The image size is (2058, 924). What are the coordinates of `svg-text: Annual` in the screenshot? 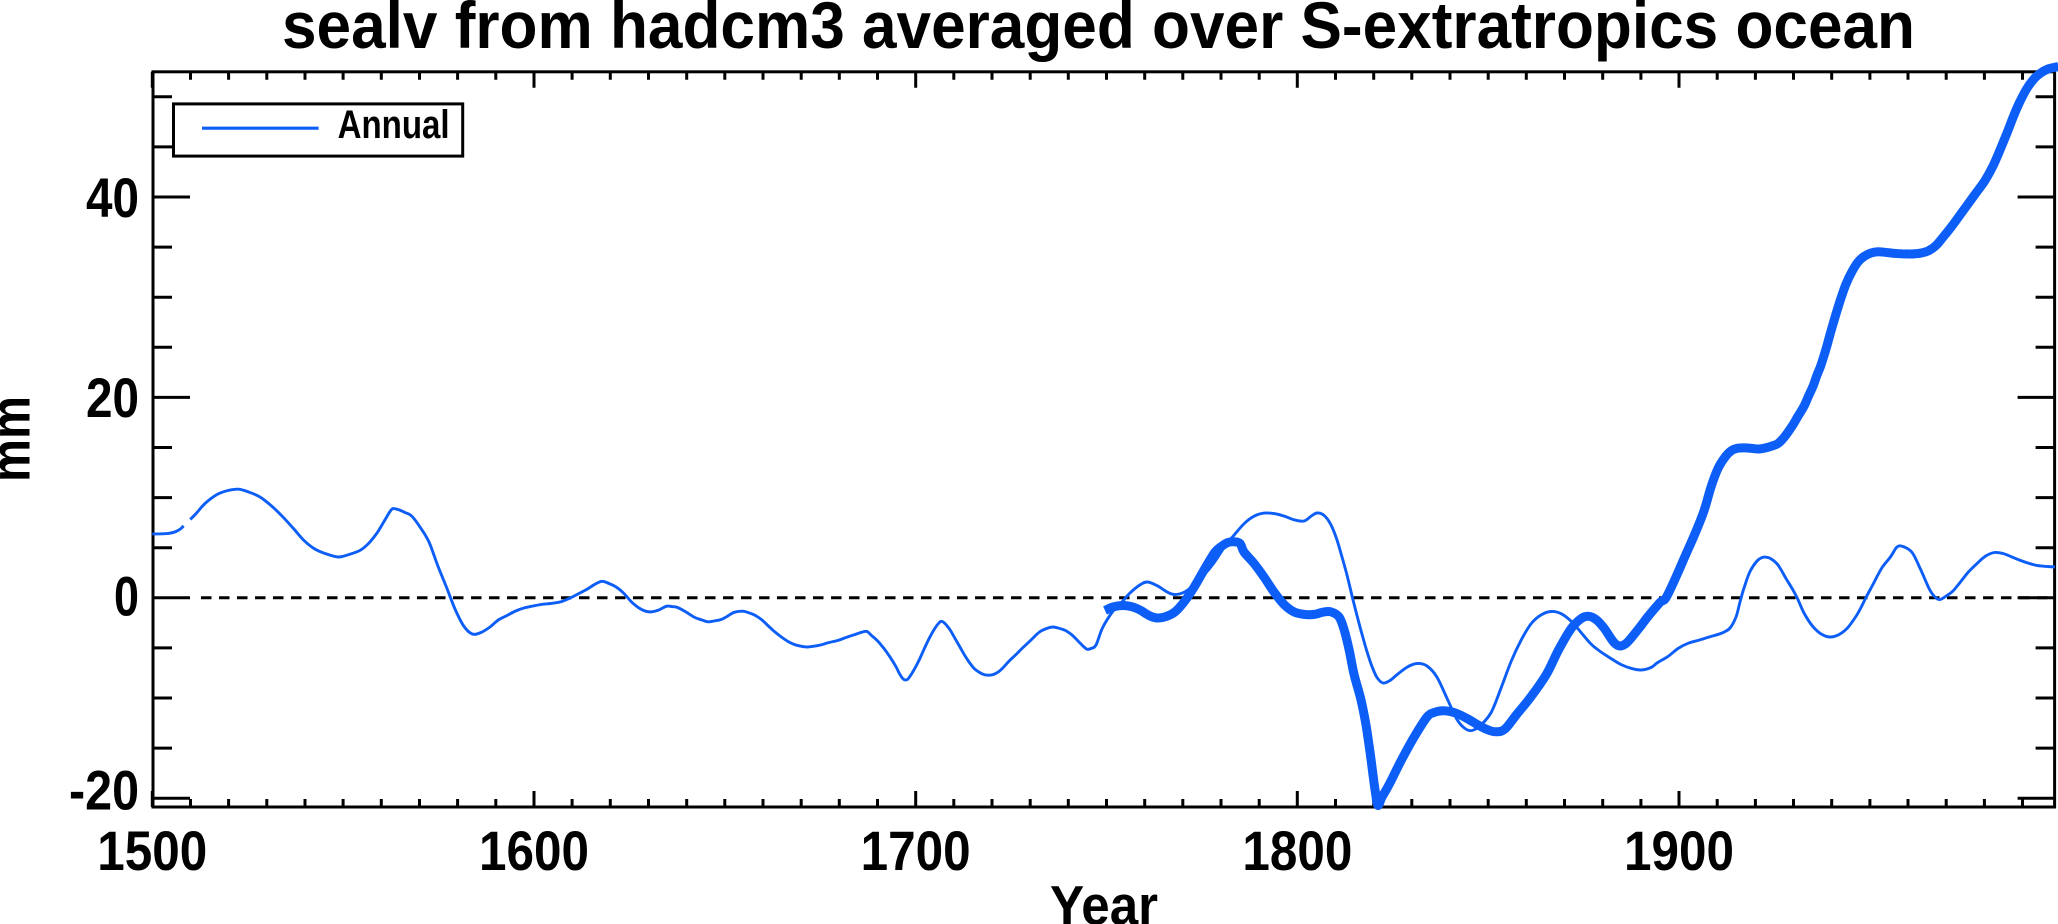 It's located at (394, 125).